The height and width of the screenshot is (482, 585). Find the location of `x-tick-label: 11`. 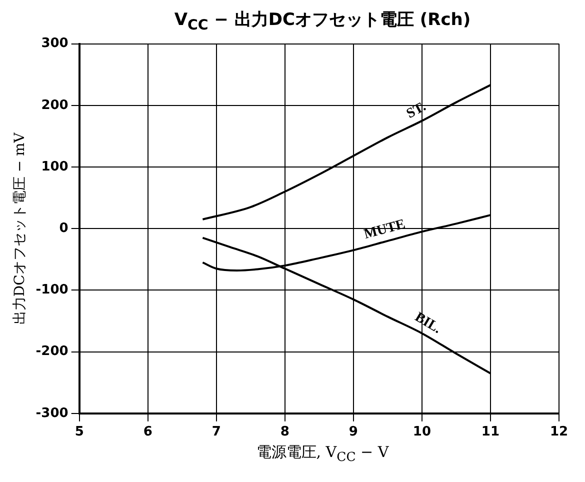

x-tick-label: 11 is located at coordinates (490, 432).